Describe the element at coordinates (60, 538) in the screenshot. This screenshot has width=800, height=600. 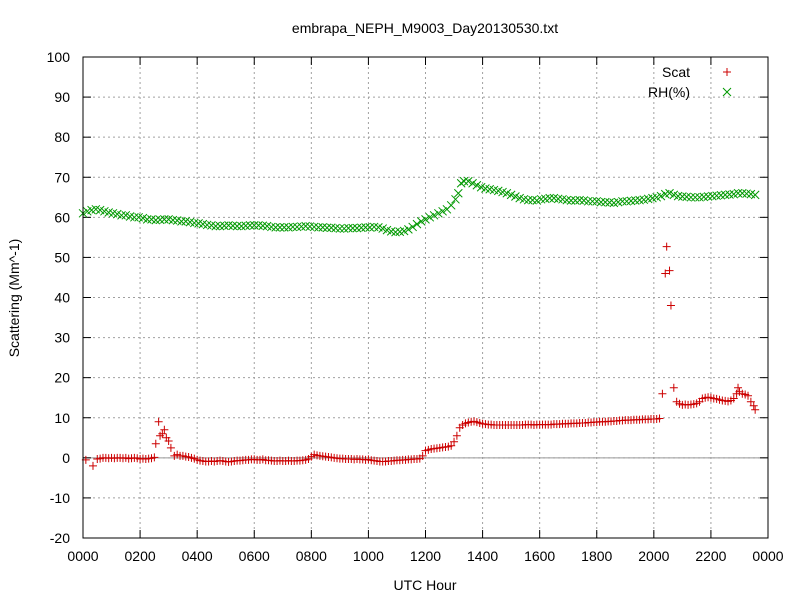
I see `y-tick-label: -20` at that location.